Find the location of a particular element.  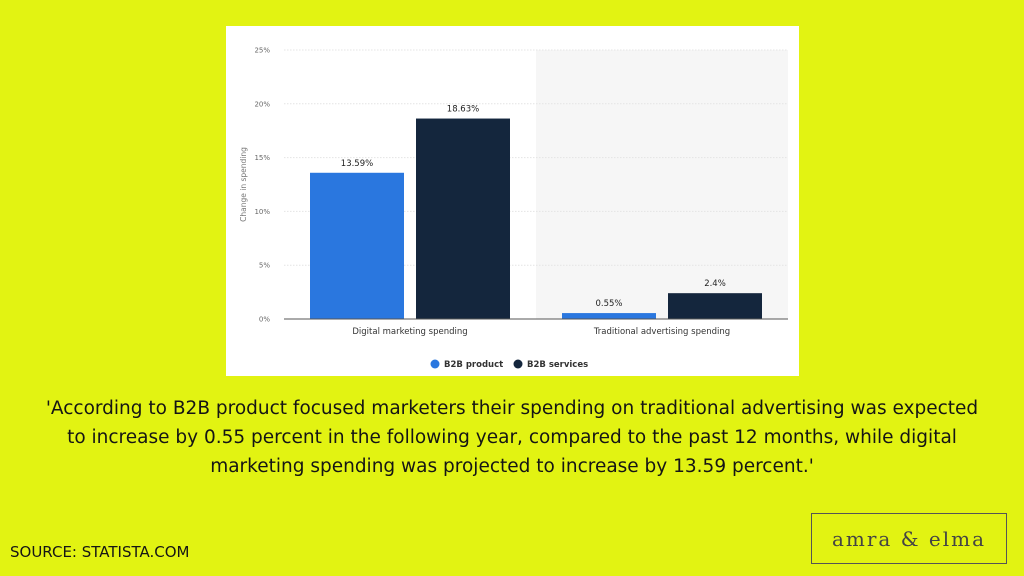

y-axis-title: Change in spending is located at coordinates (243, 184).